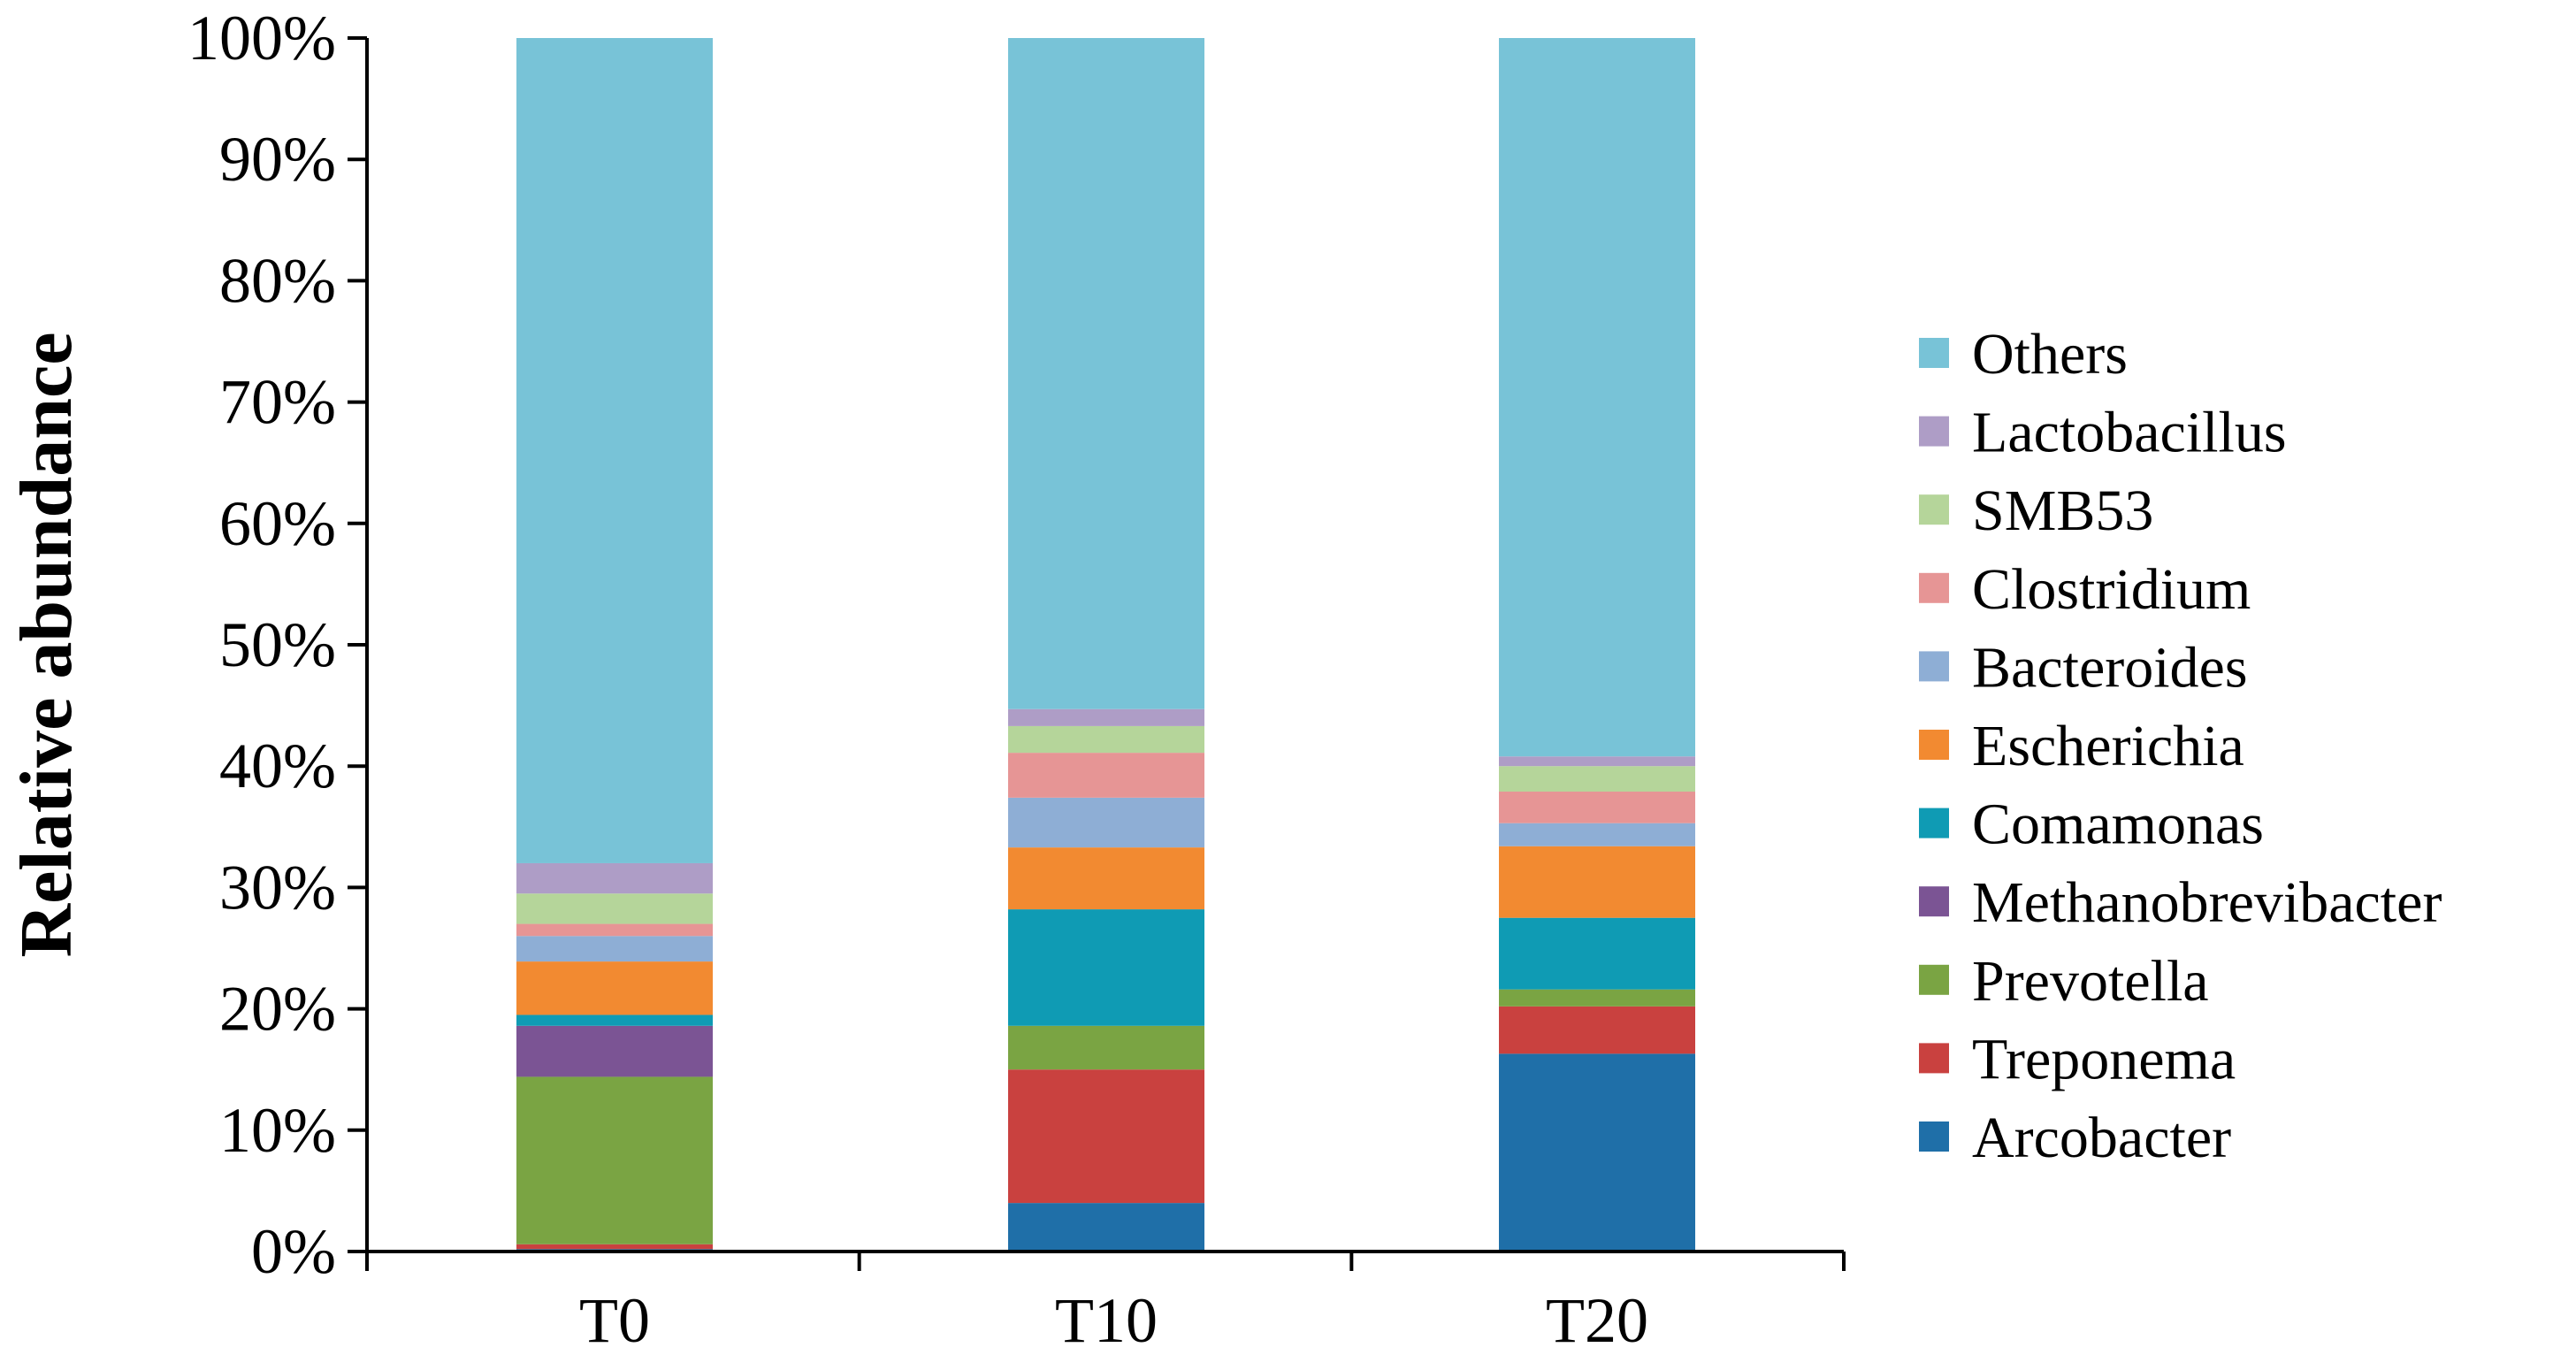 The width and height of the screenshot is (2576, 1355). What do you see at coordinates (1106, 1320) in the screenshot?
I see `x-tick-label: T10` at bounding box center [1106, 1320].